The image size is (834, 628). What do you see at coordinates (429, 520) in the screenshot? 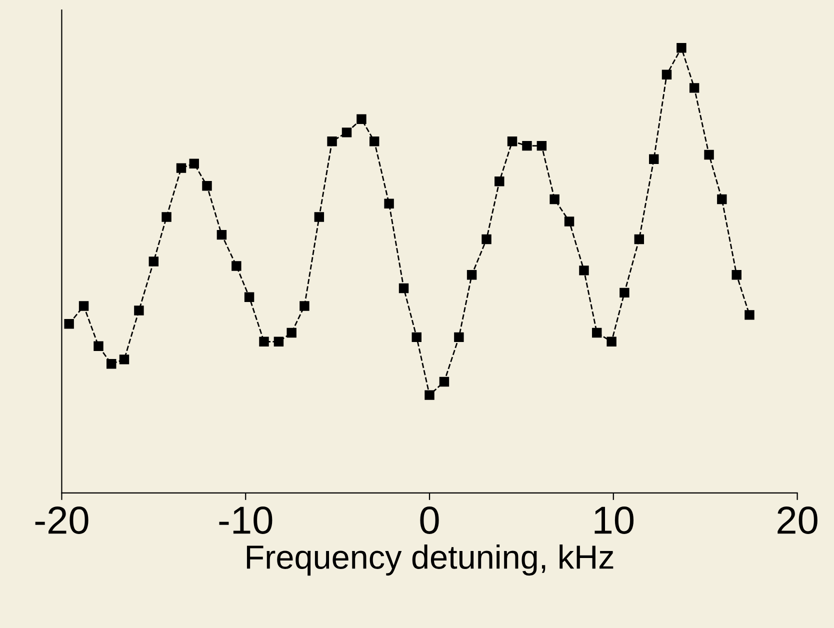
I see `x-tick-label: 0` at bounding box center [429, 520].